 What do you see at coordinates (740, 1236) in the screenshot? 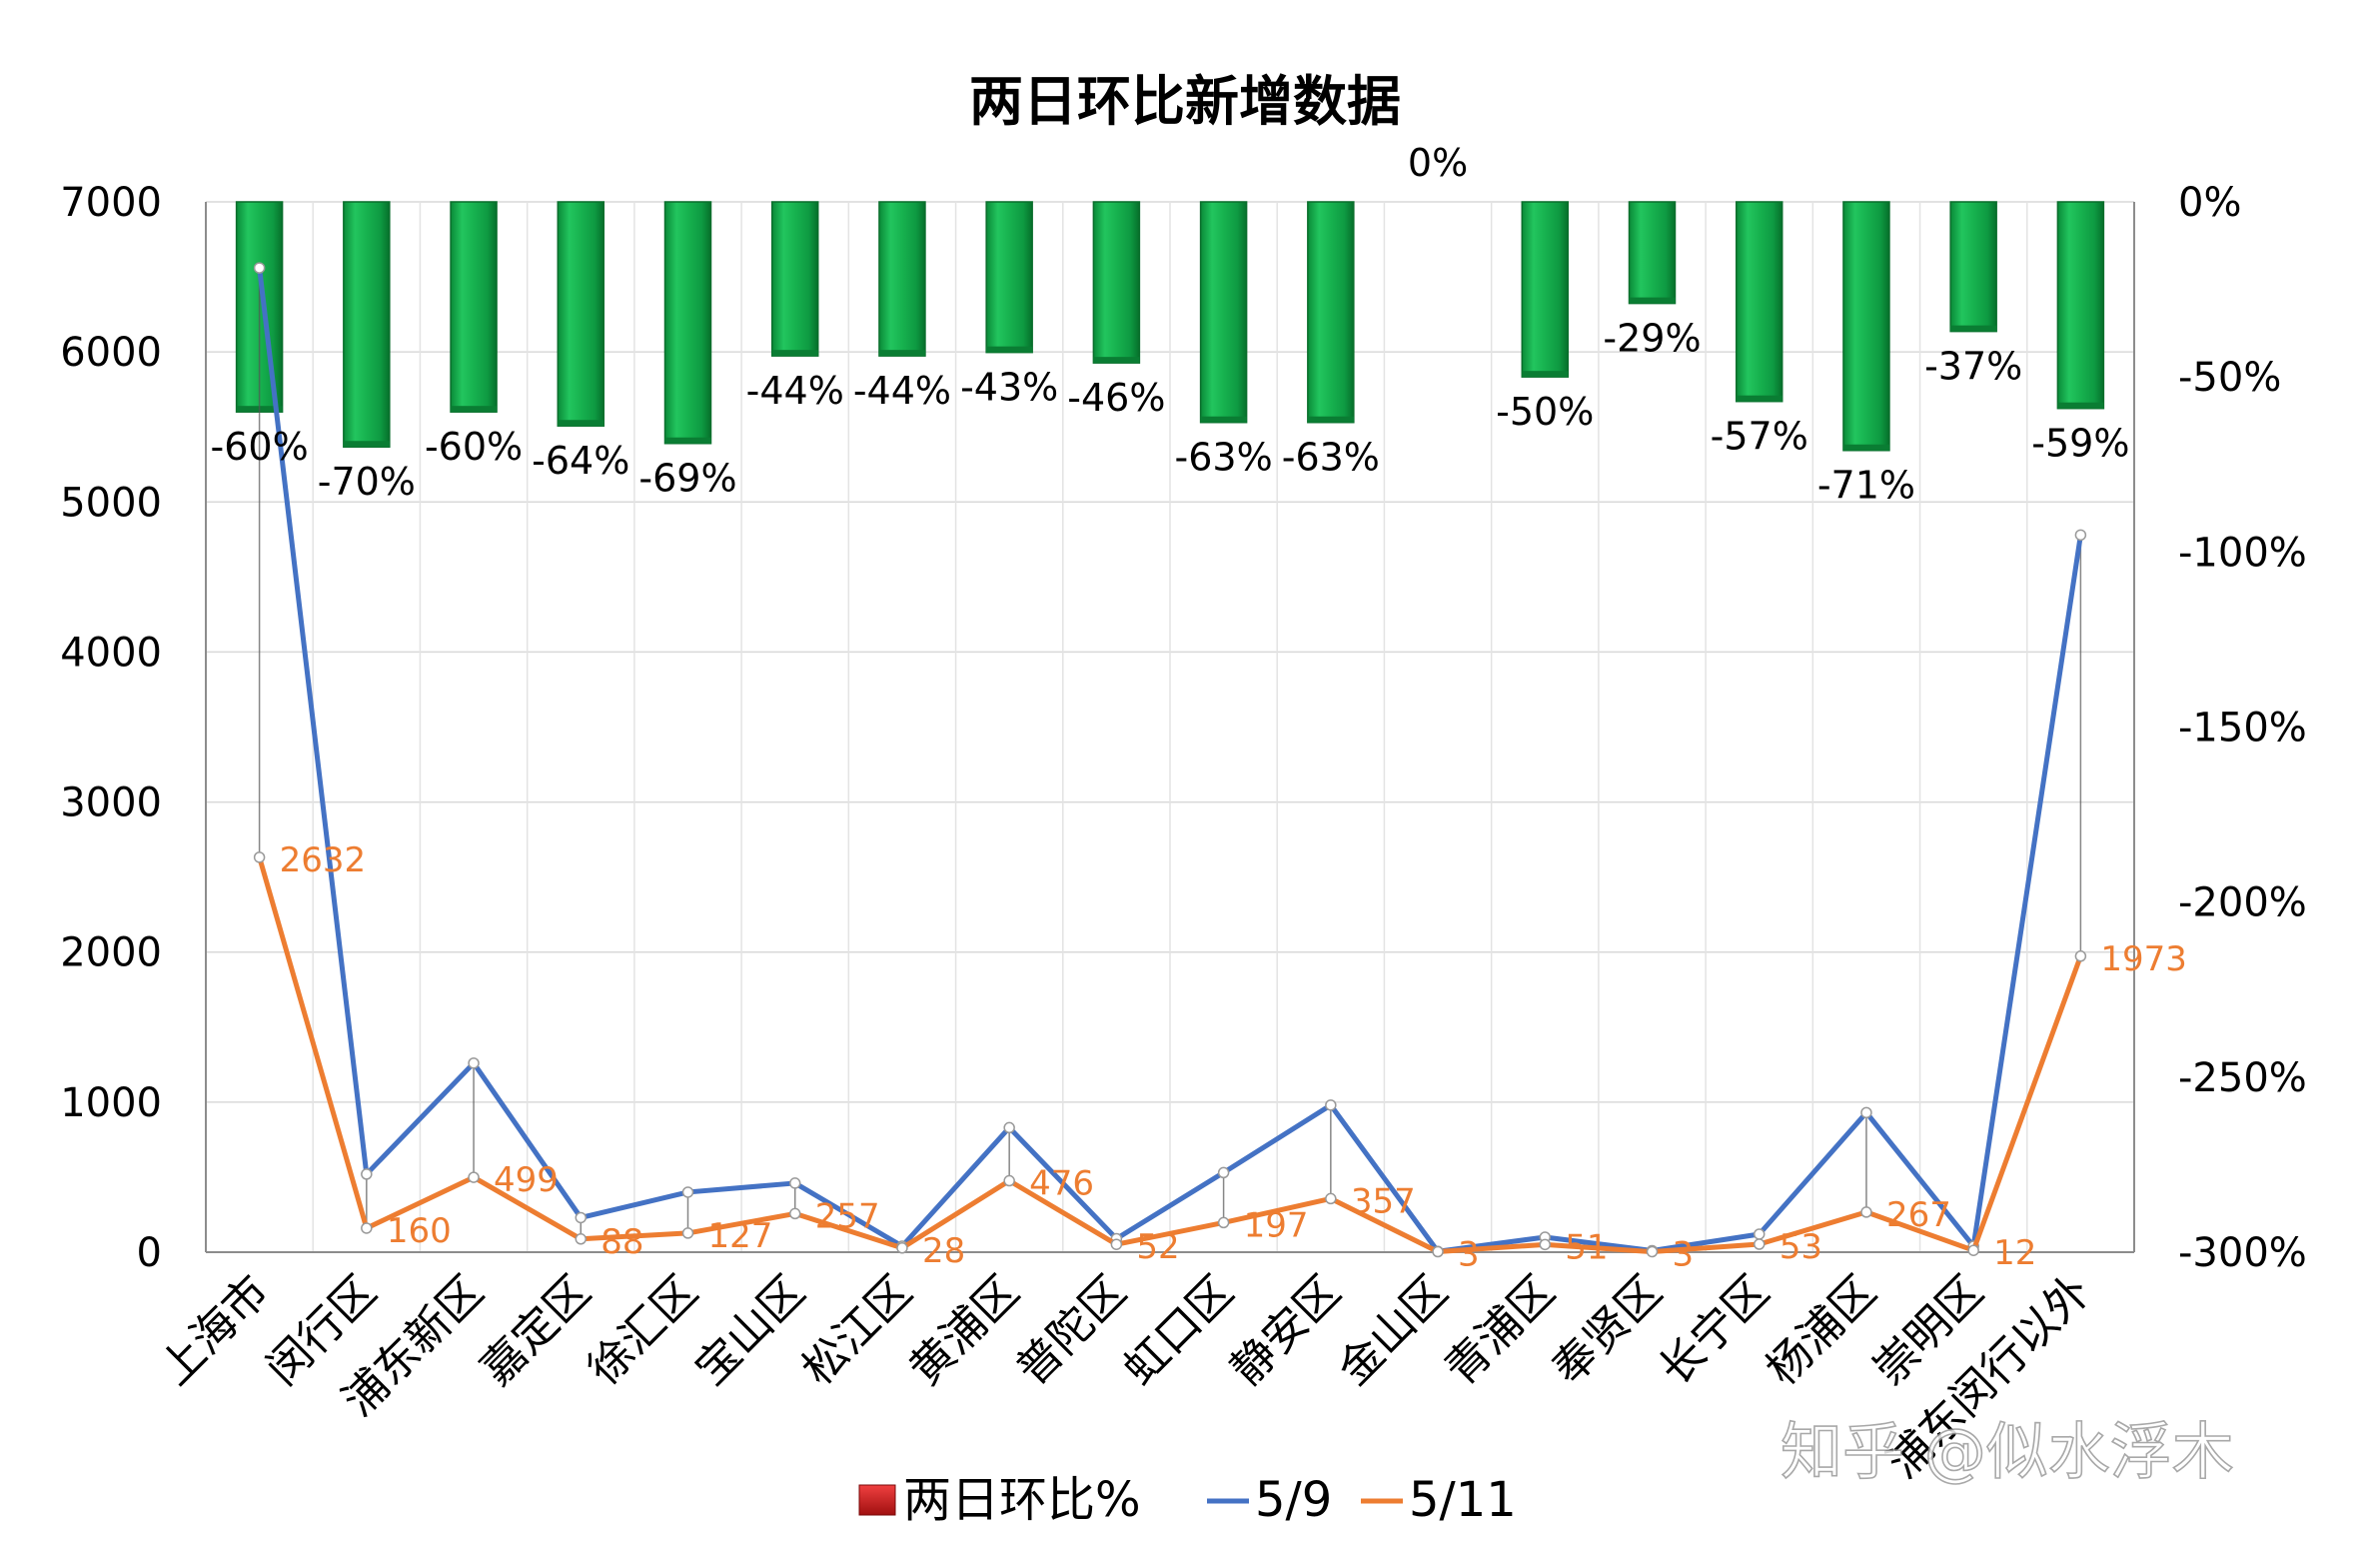
I see `point-label: 127` at bounding box center [740, 1236].